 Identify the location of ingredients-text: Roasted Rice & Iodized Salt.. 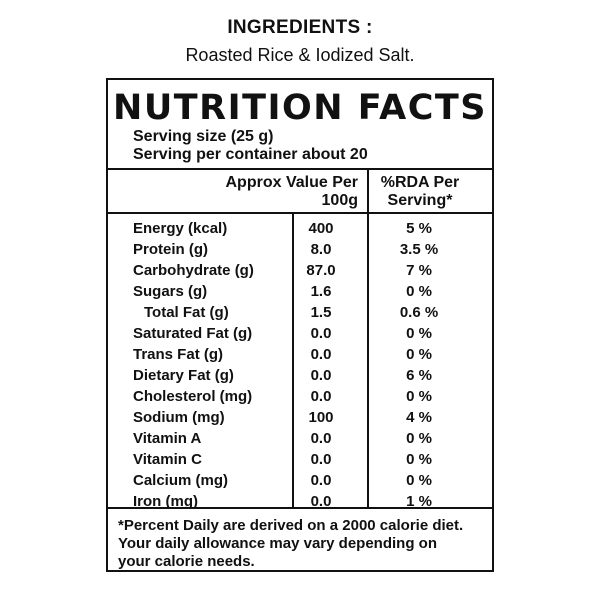
(300, 55).